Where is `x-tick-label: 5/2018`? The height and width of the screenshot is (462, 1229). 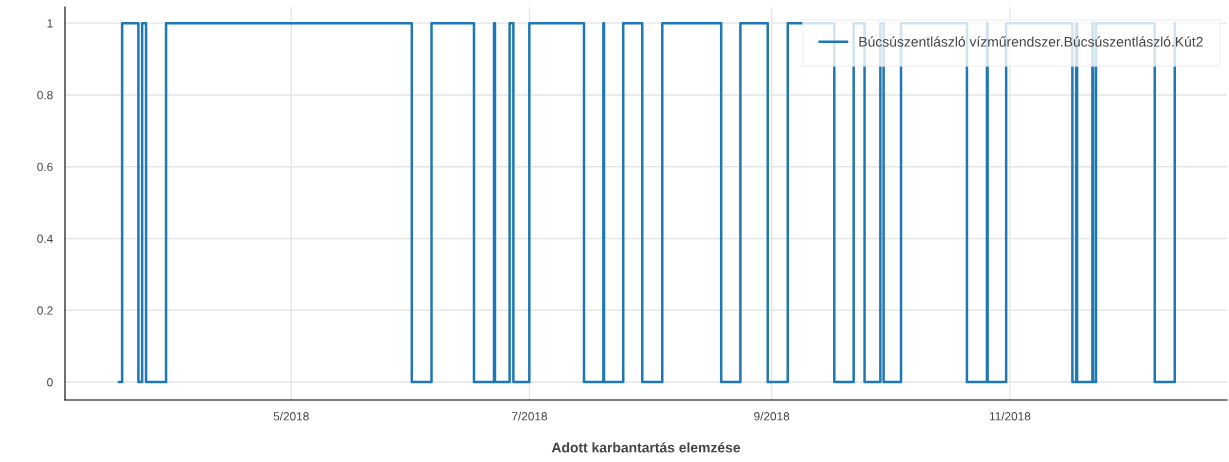 x-tick-label: 5/2018 is located at coordinates (291, 416).